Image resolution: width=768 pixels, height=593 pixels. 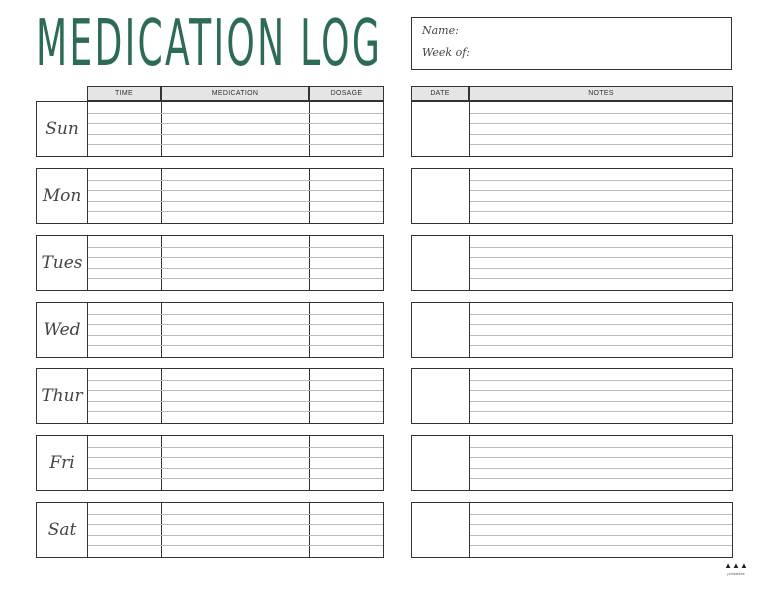 I want to click on day-label-tues: Tues, so click(x=62, y=263).